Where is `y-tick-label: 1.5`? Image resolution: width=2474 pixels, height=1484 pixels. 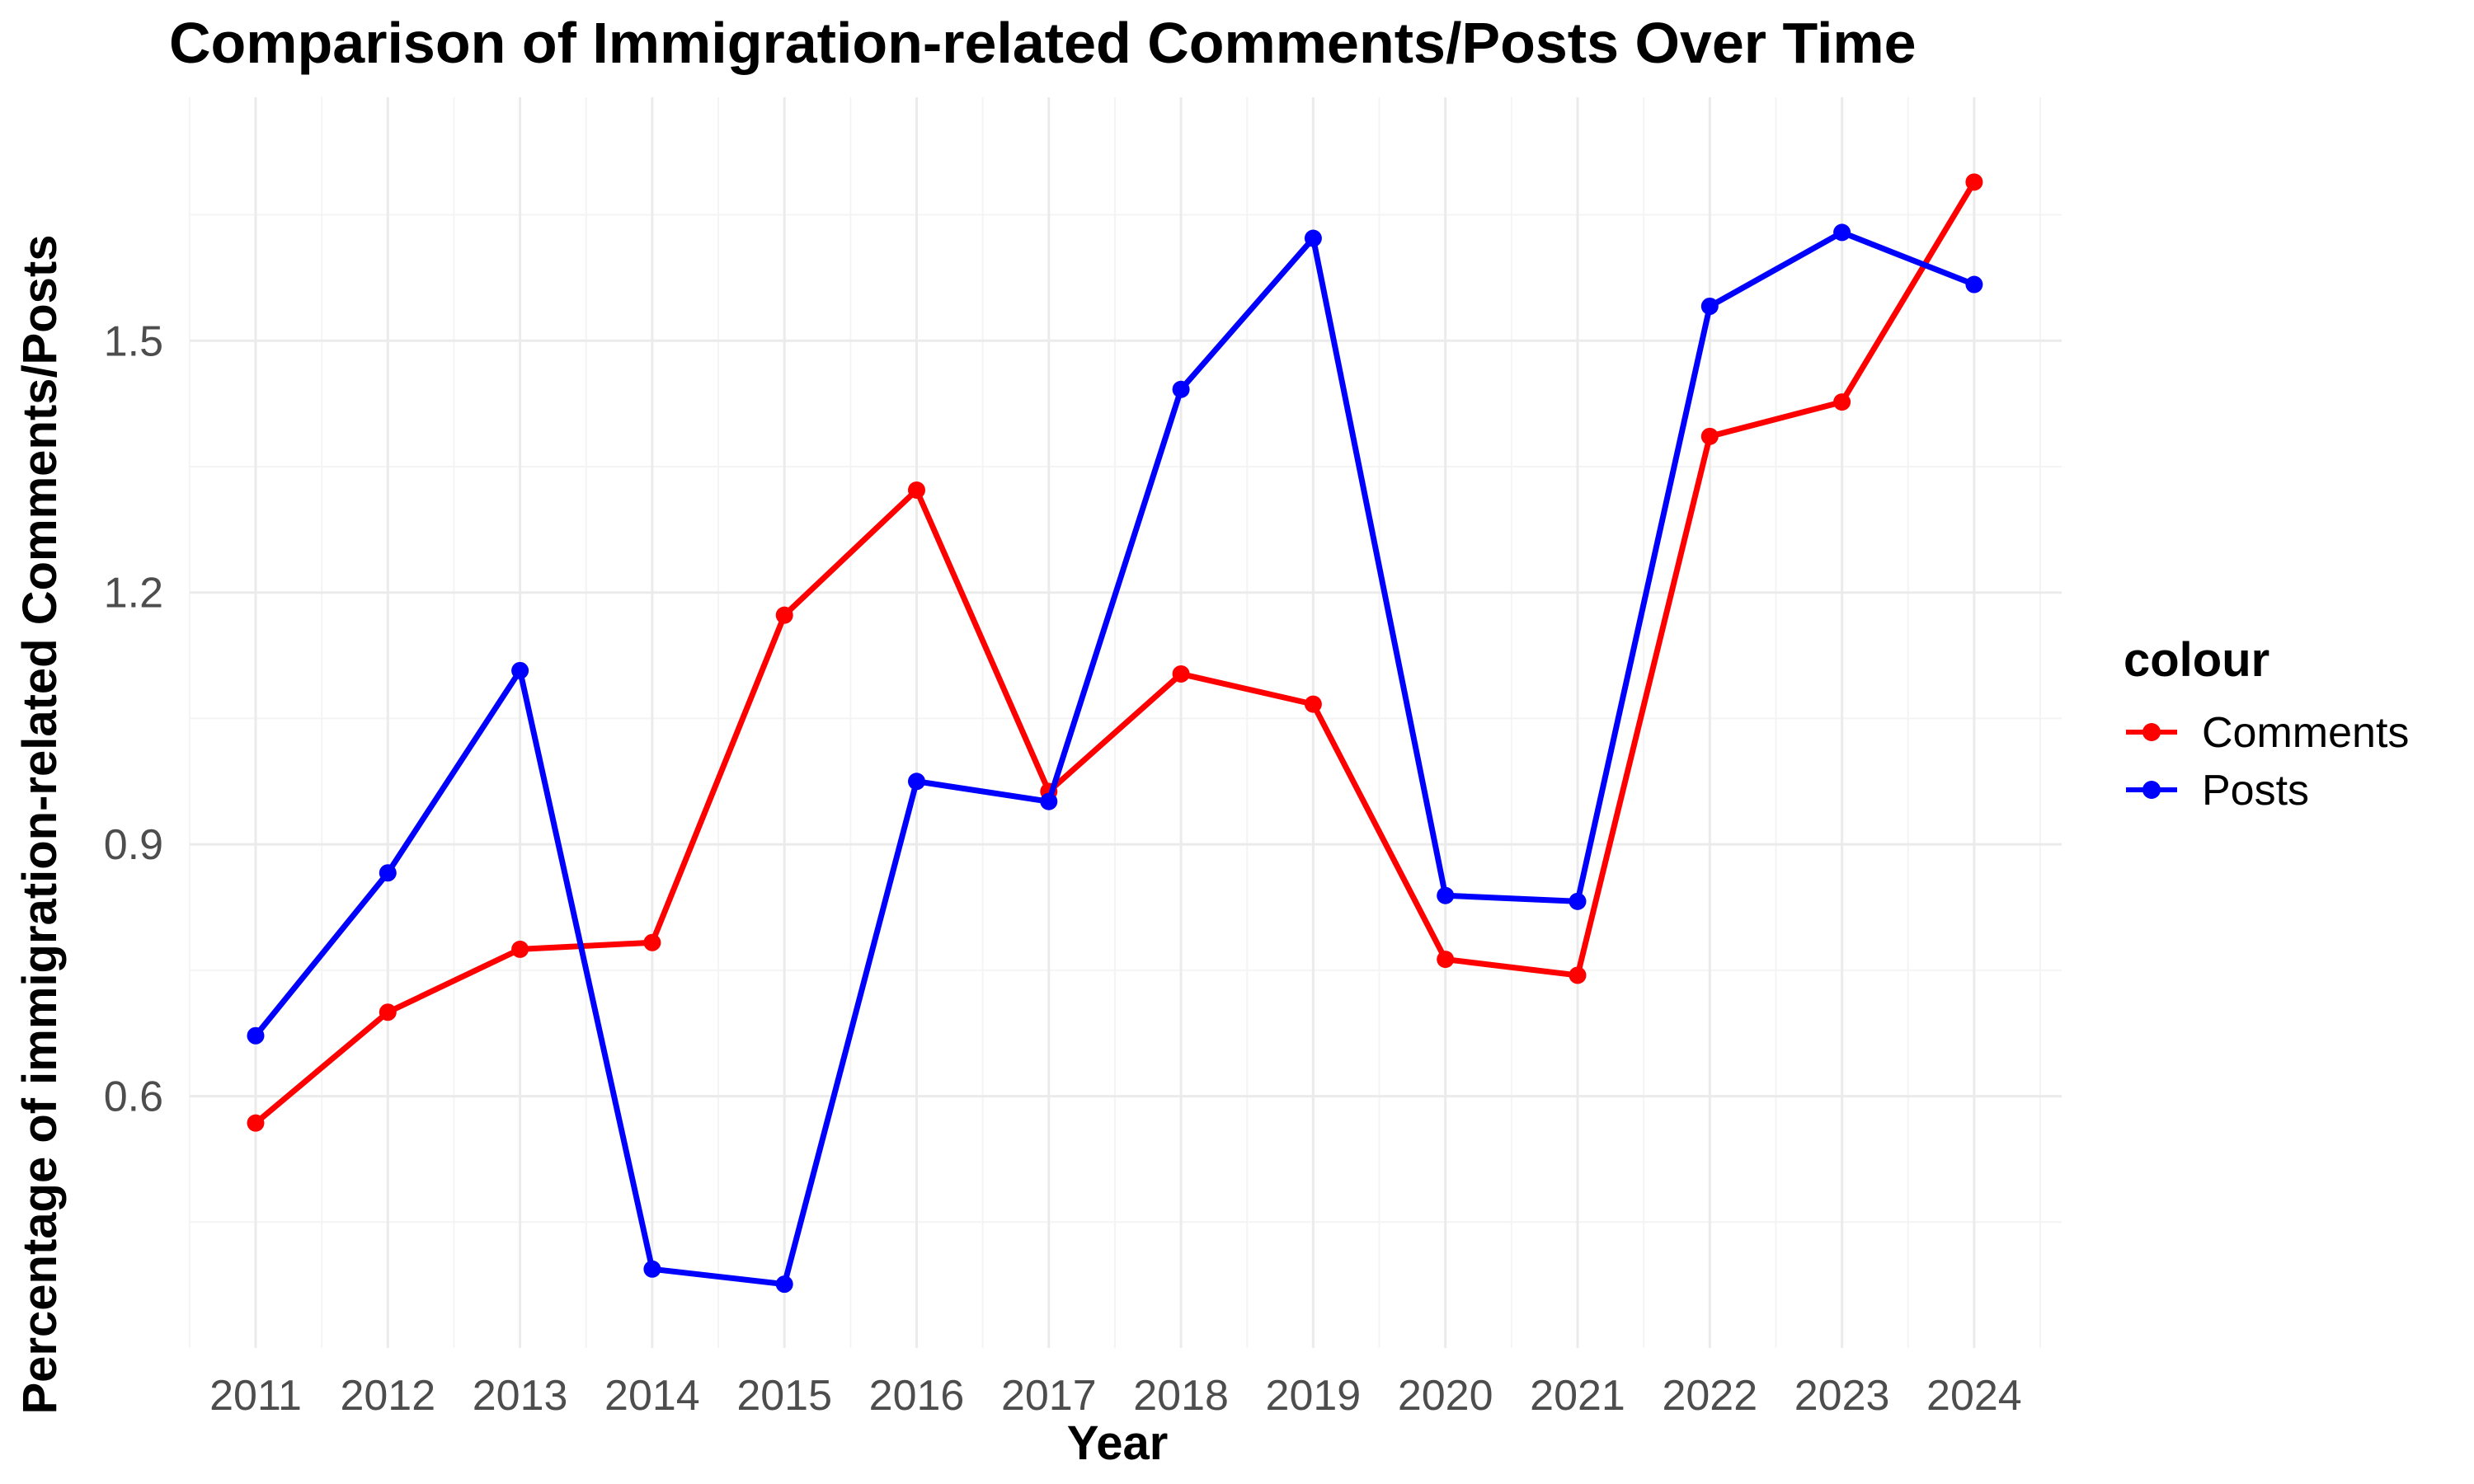
y-tick-label: 1.5 is located at coordinates (133, 341).